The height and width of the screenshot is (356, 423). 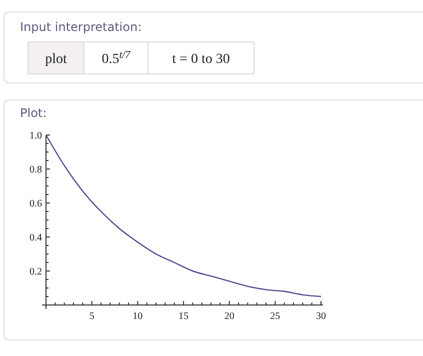 I want to click on y-tick-label: 0.8, so click(x=36, y=170).